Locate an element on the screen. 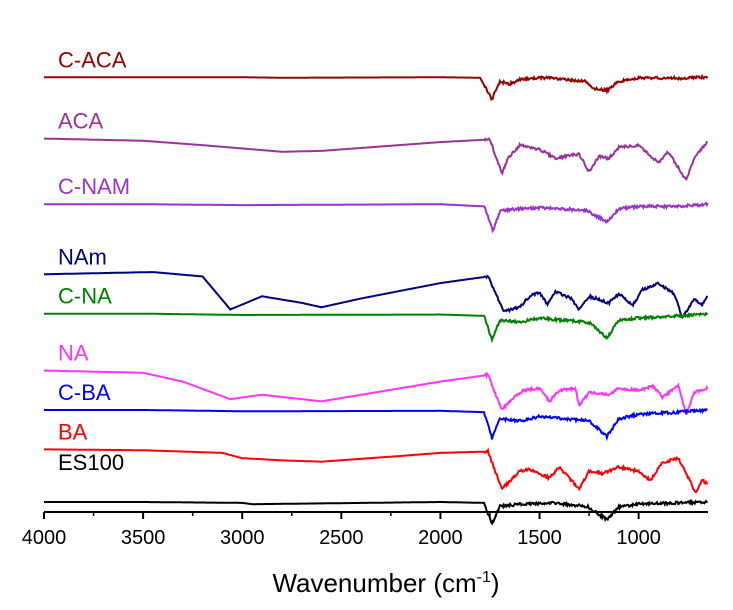 The width and height of the screenshot is (733, 610). series-line-c-na is located at coordinates (376, 327).